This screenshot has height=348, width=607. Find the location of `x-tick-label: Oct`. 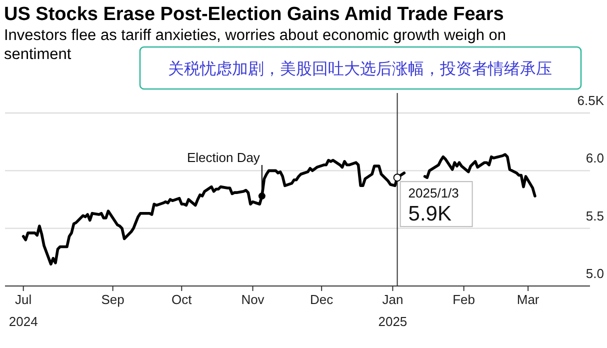

x-tick-label: Oct is located at coordinates (182, 299).